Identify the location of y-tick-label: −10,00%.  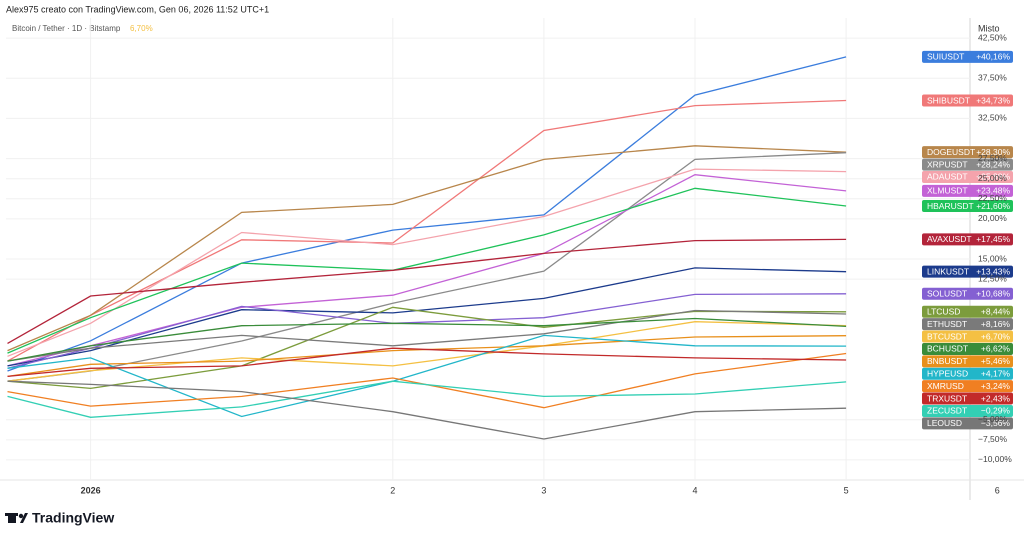
(995, 459).